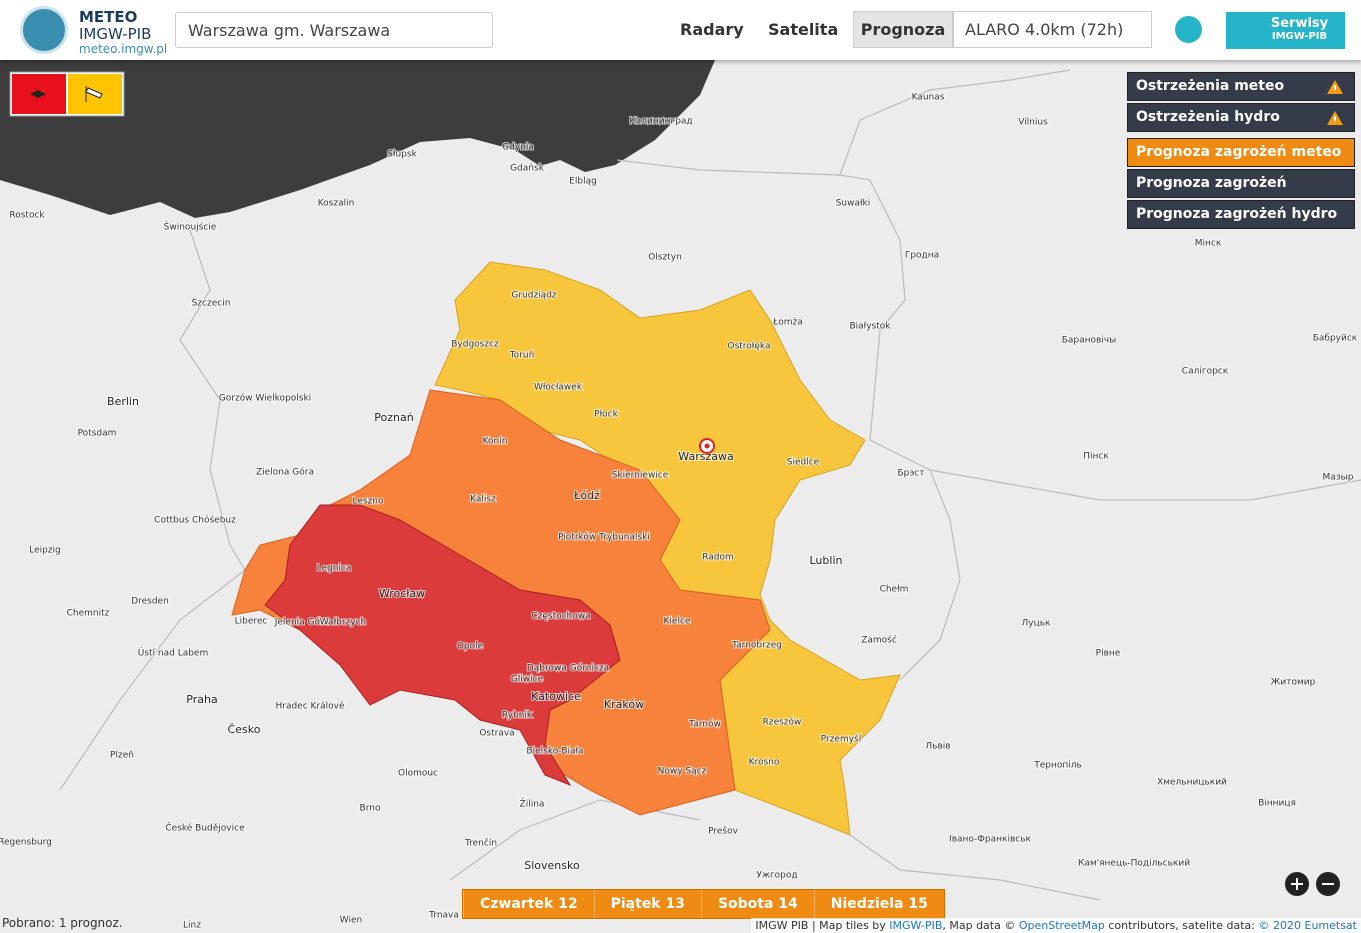 Image resolution: width=1361 pixels, height=933 pixels. I want to click on place-label: Chemnitz, so click(88, 614).